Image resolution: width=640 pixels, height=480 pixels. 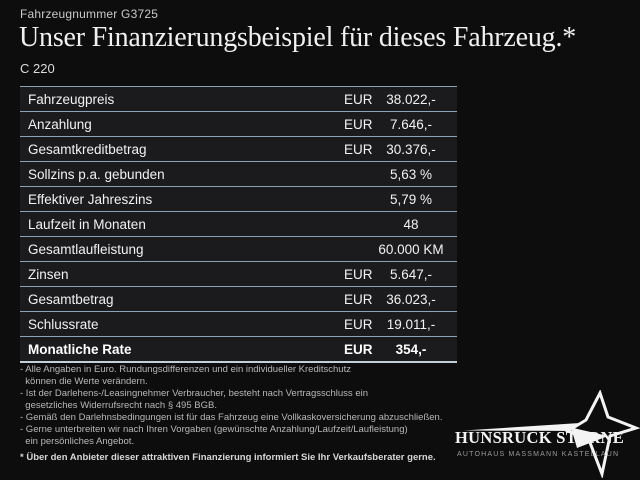 I want to click on star-swoosh-icon, so click(x=552, y=434).